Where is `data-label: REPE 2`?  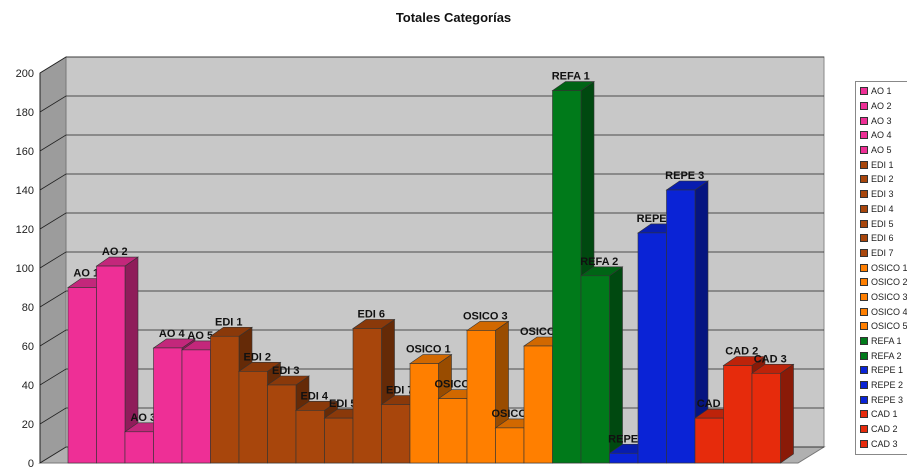
data-label: REPE 2 is located at coordinates (656, 219).